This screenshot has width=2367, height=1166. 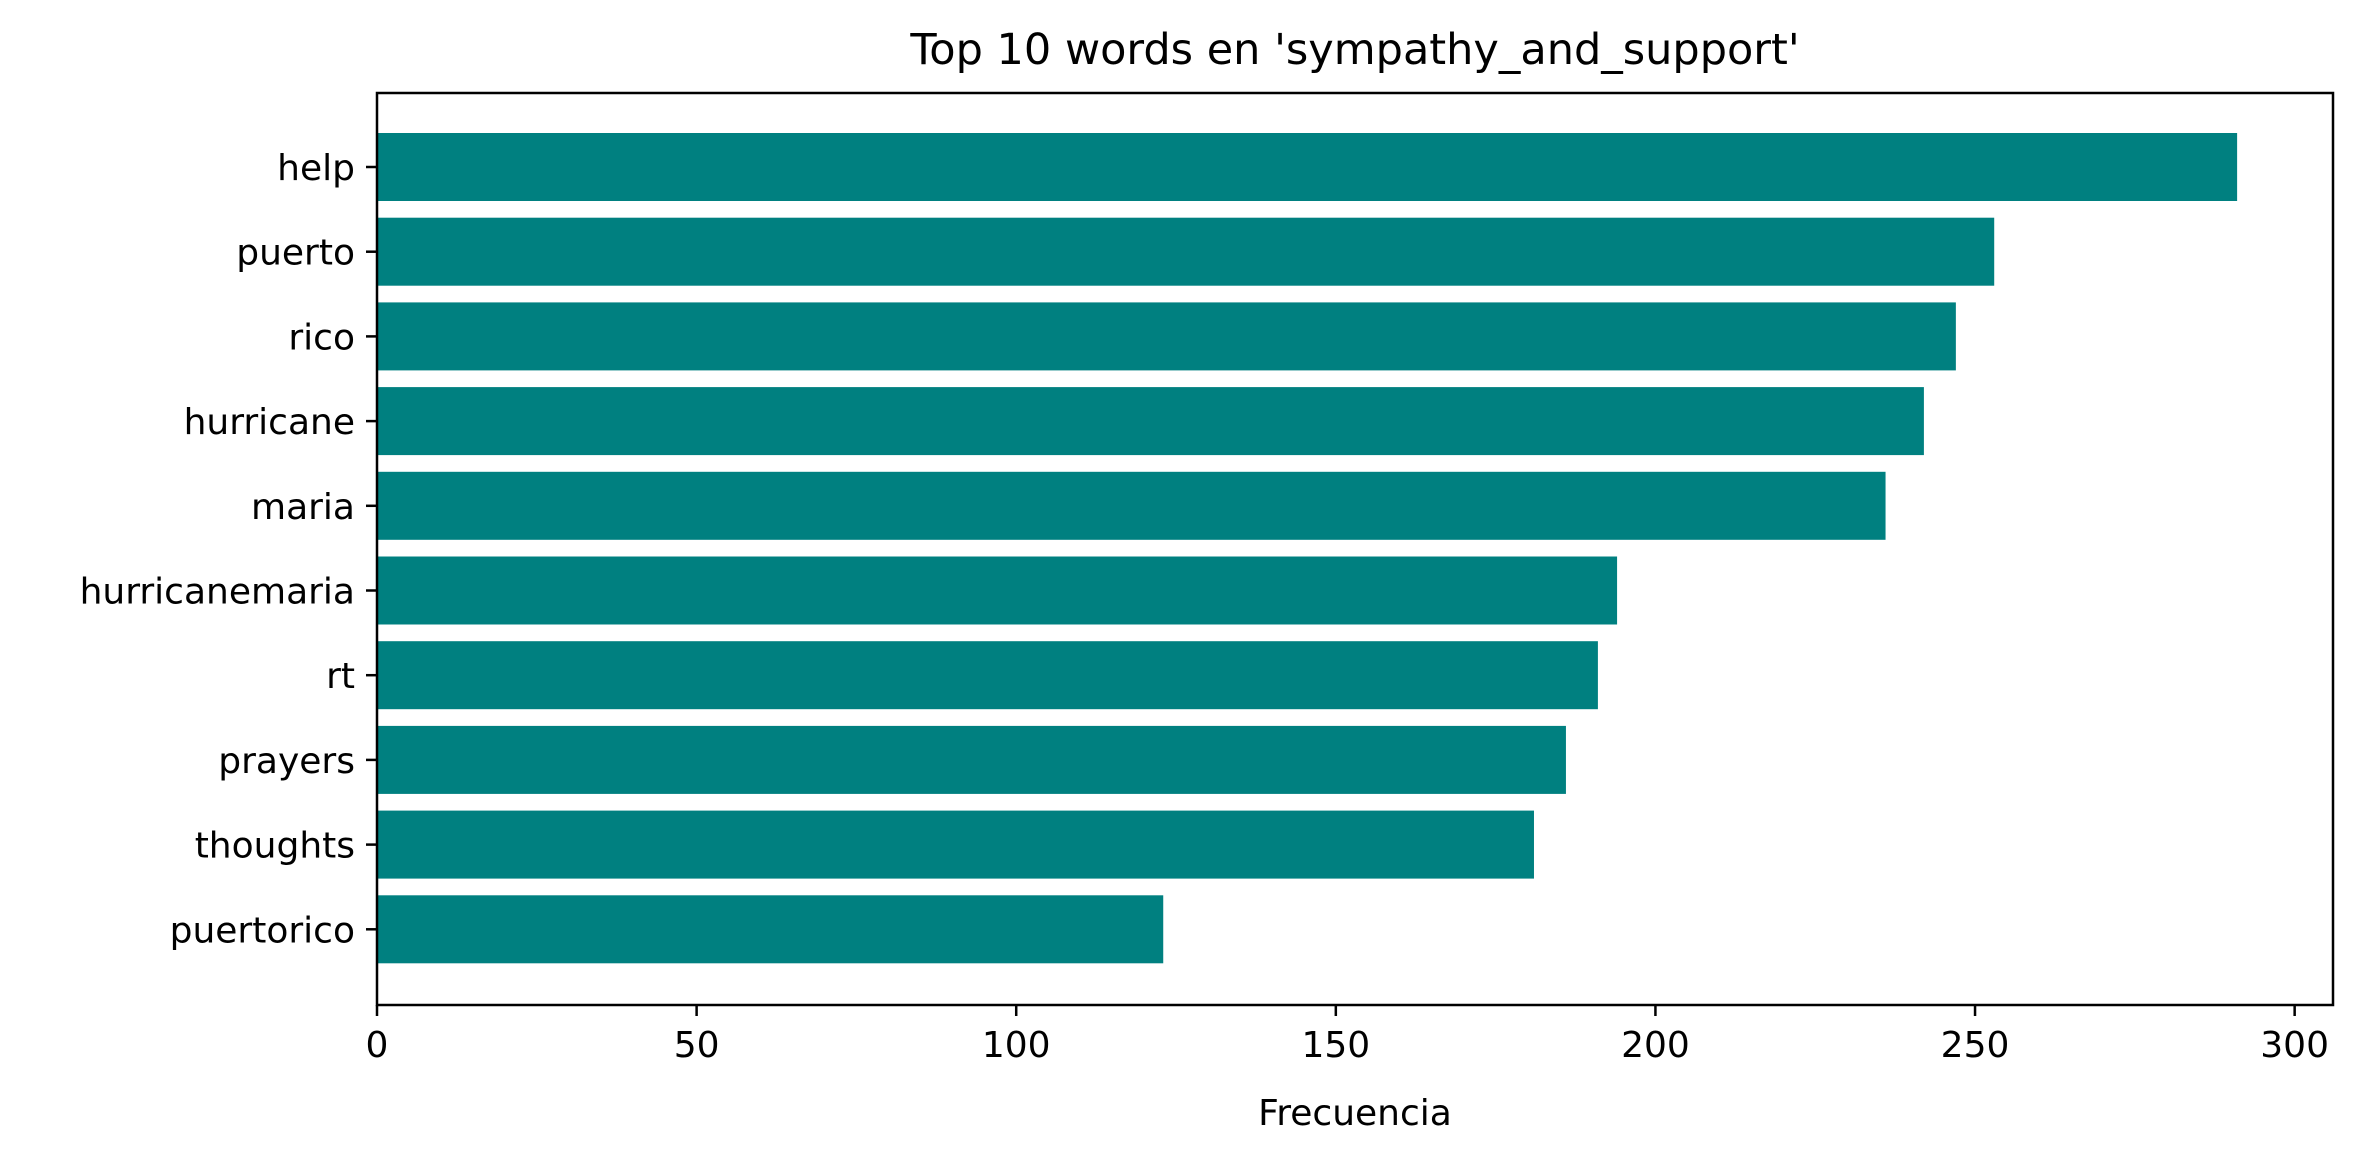 What do you see at coordinates (1131, 505) in the screenshot?
I see `bar-maria` at bounding box center [1131, 505].